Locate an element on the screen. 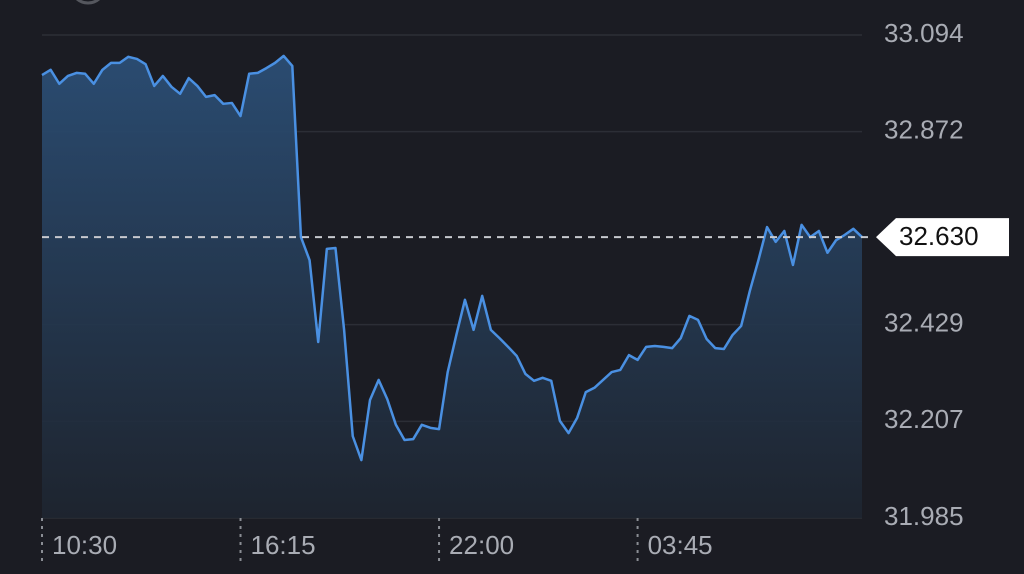 This screenshot has width=1024, height=574. x-tick-label: 10:30 is located at coordinates (84, 545).